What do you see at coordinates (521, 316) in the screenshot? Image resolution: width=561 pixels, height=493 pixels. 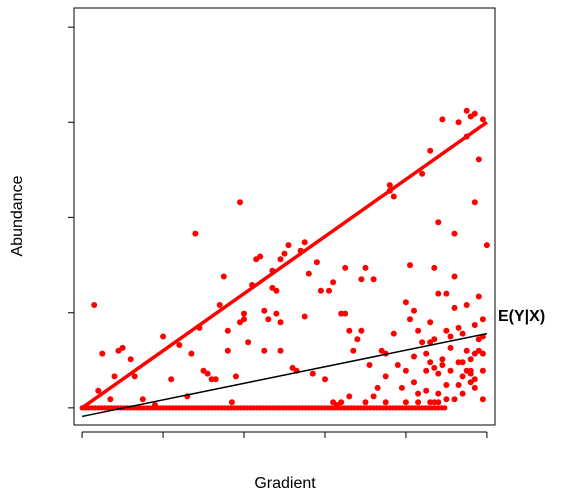 I see `mean-line-label: E(Y|X)` at bounding box center [521, 316].